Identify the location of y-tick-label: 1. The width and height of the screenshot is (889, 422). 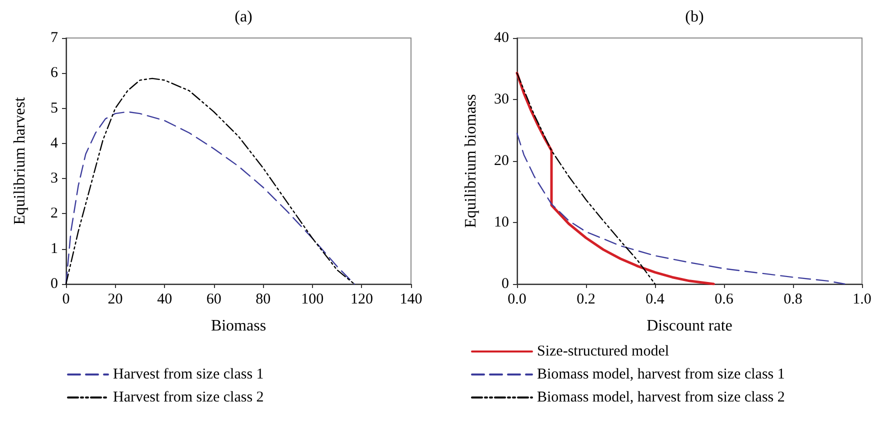
(54, 248).